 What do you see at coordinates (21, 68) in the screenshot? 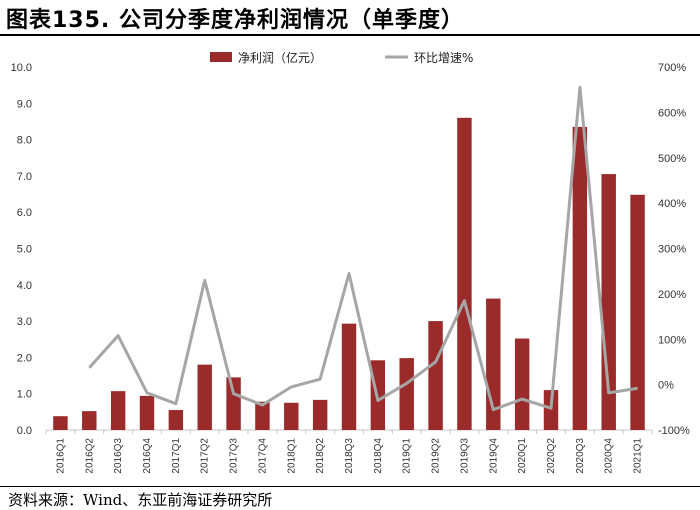
I see `left-axis-tick: 10.0` at bounding box center [21, 68].